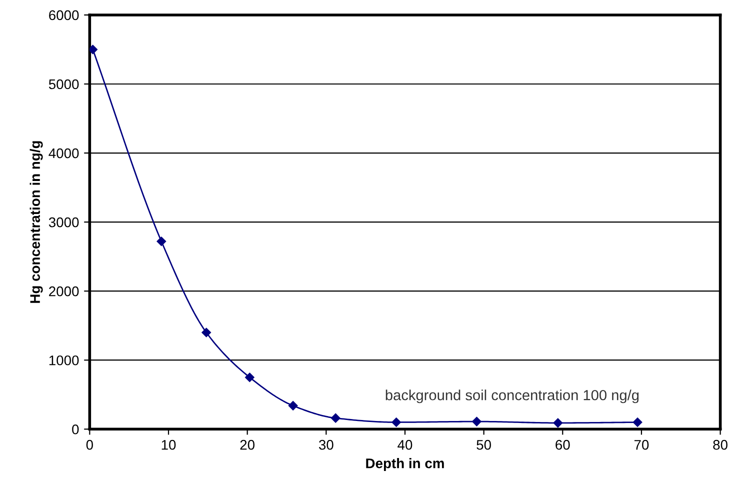 The image size is (735, 499). Describe the element at coordinates (512, 397) in the screenshot. I see `annotation: background soil concentration 100 ng/g` at that location.